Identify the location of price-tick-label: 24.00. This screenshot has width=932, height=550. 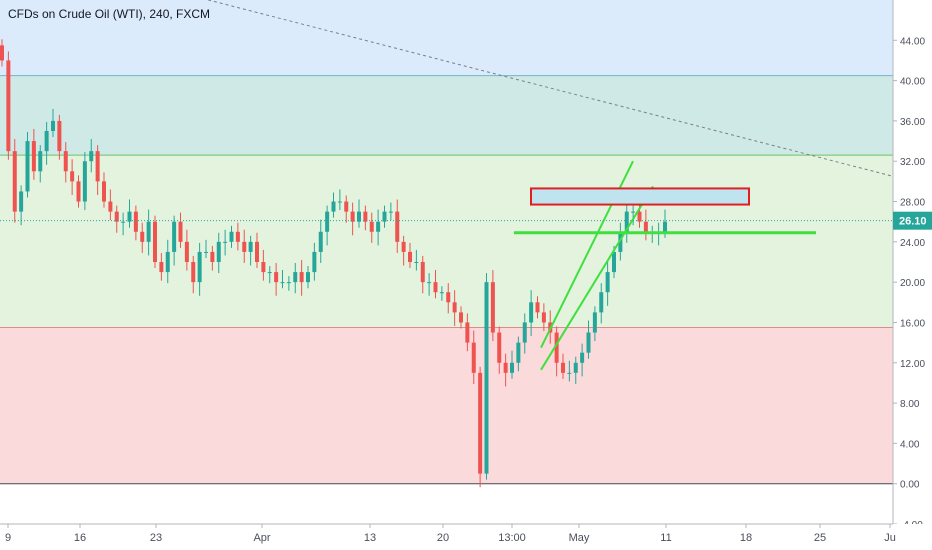
(912, 243).